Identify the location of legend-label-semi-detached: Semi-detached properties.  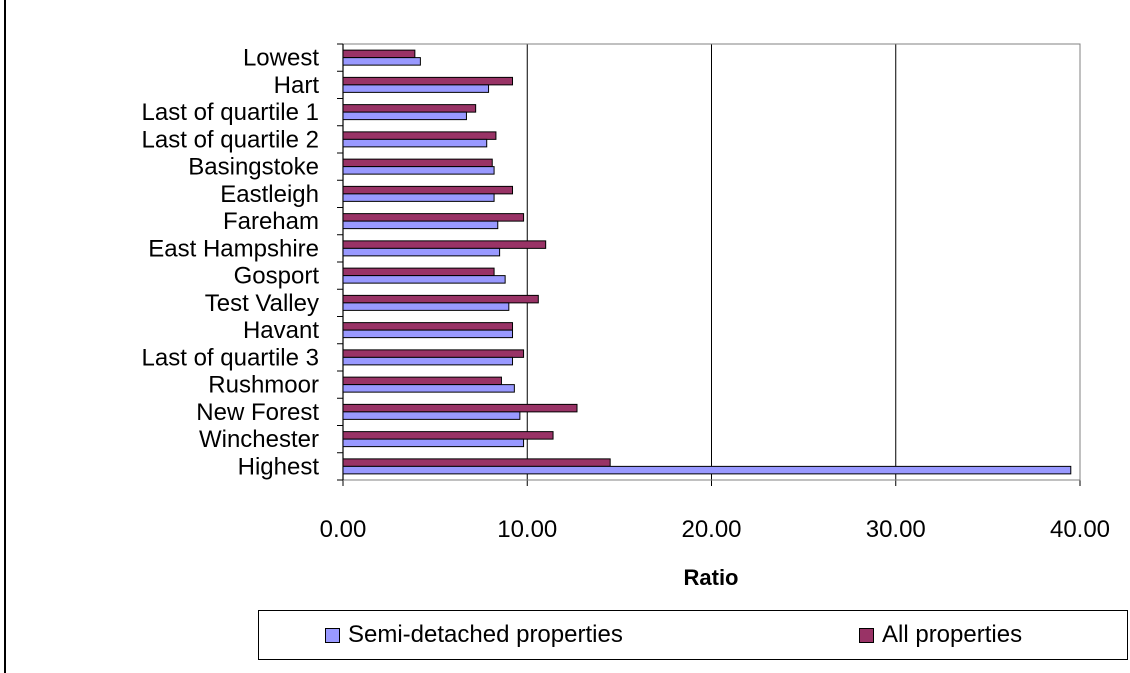
(485, 634).